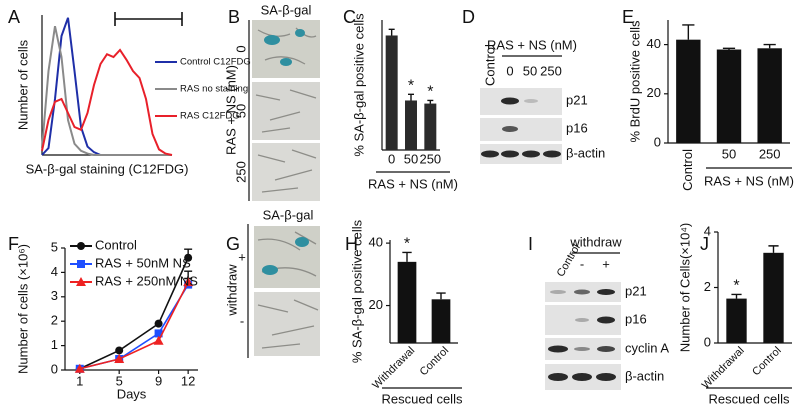  I want to click on x-axis-label: Days, so click(132, 393).